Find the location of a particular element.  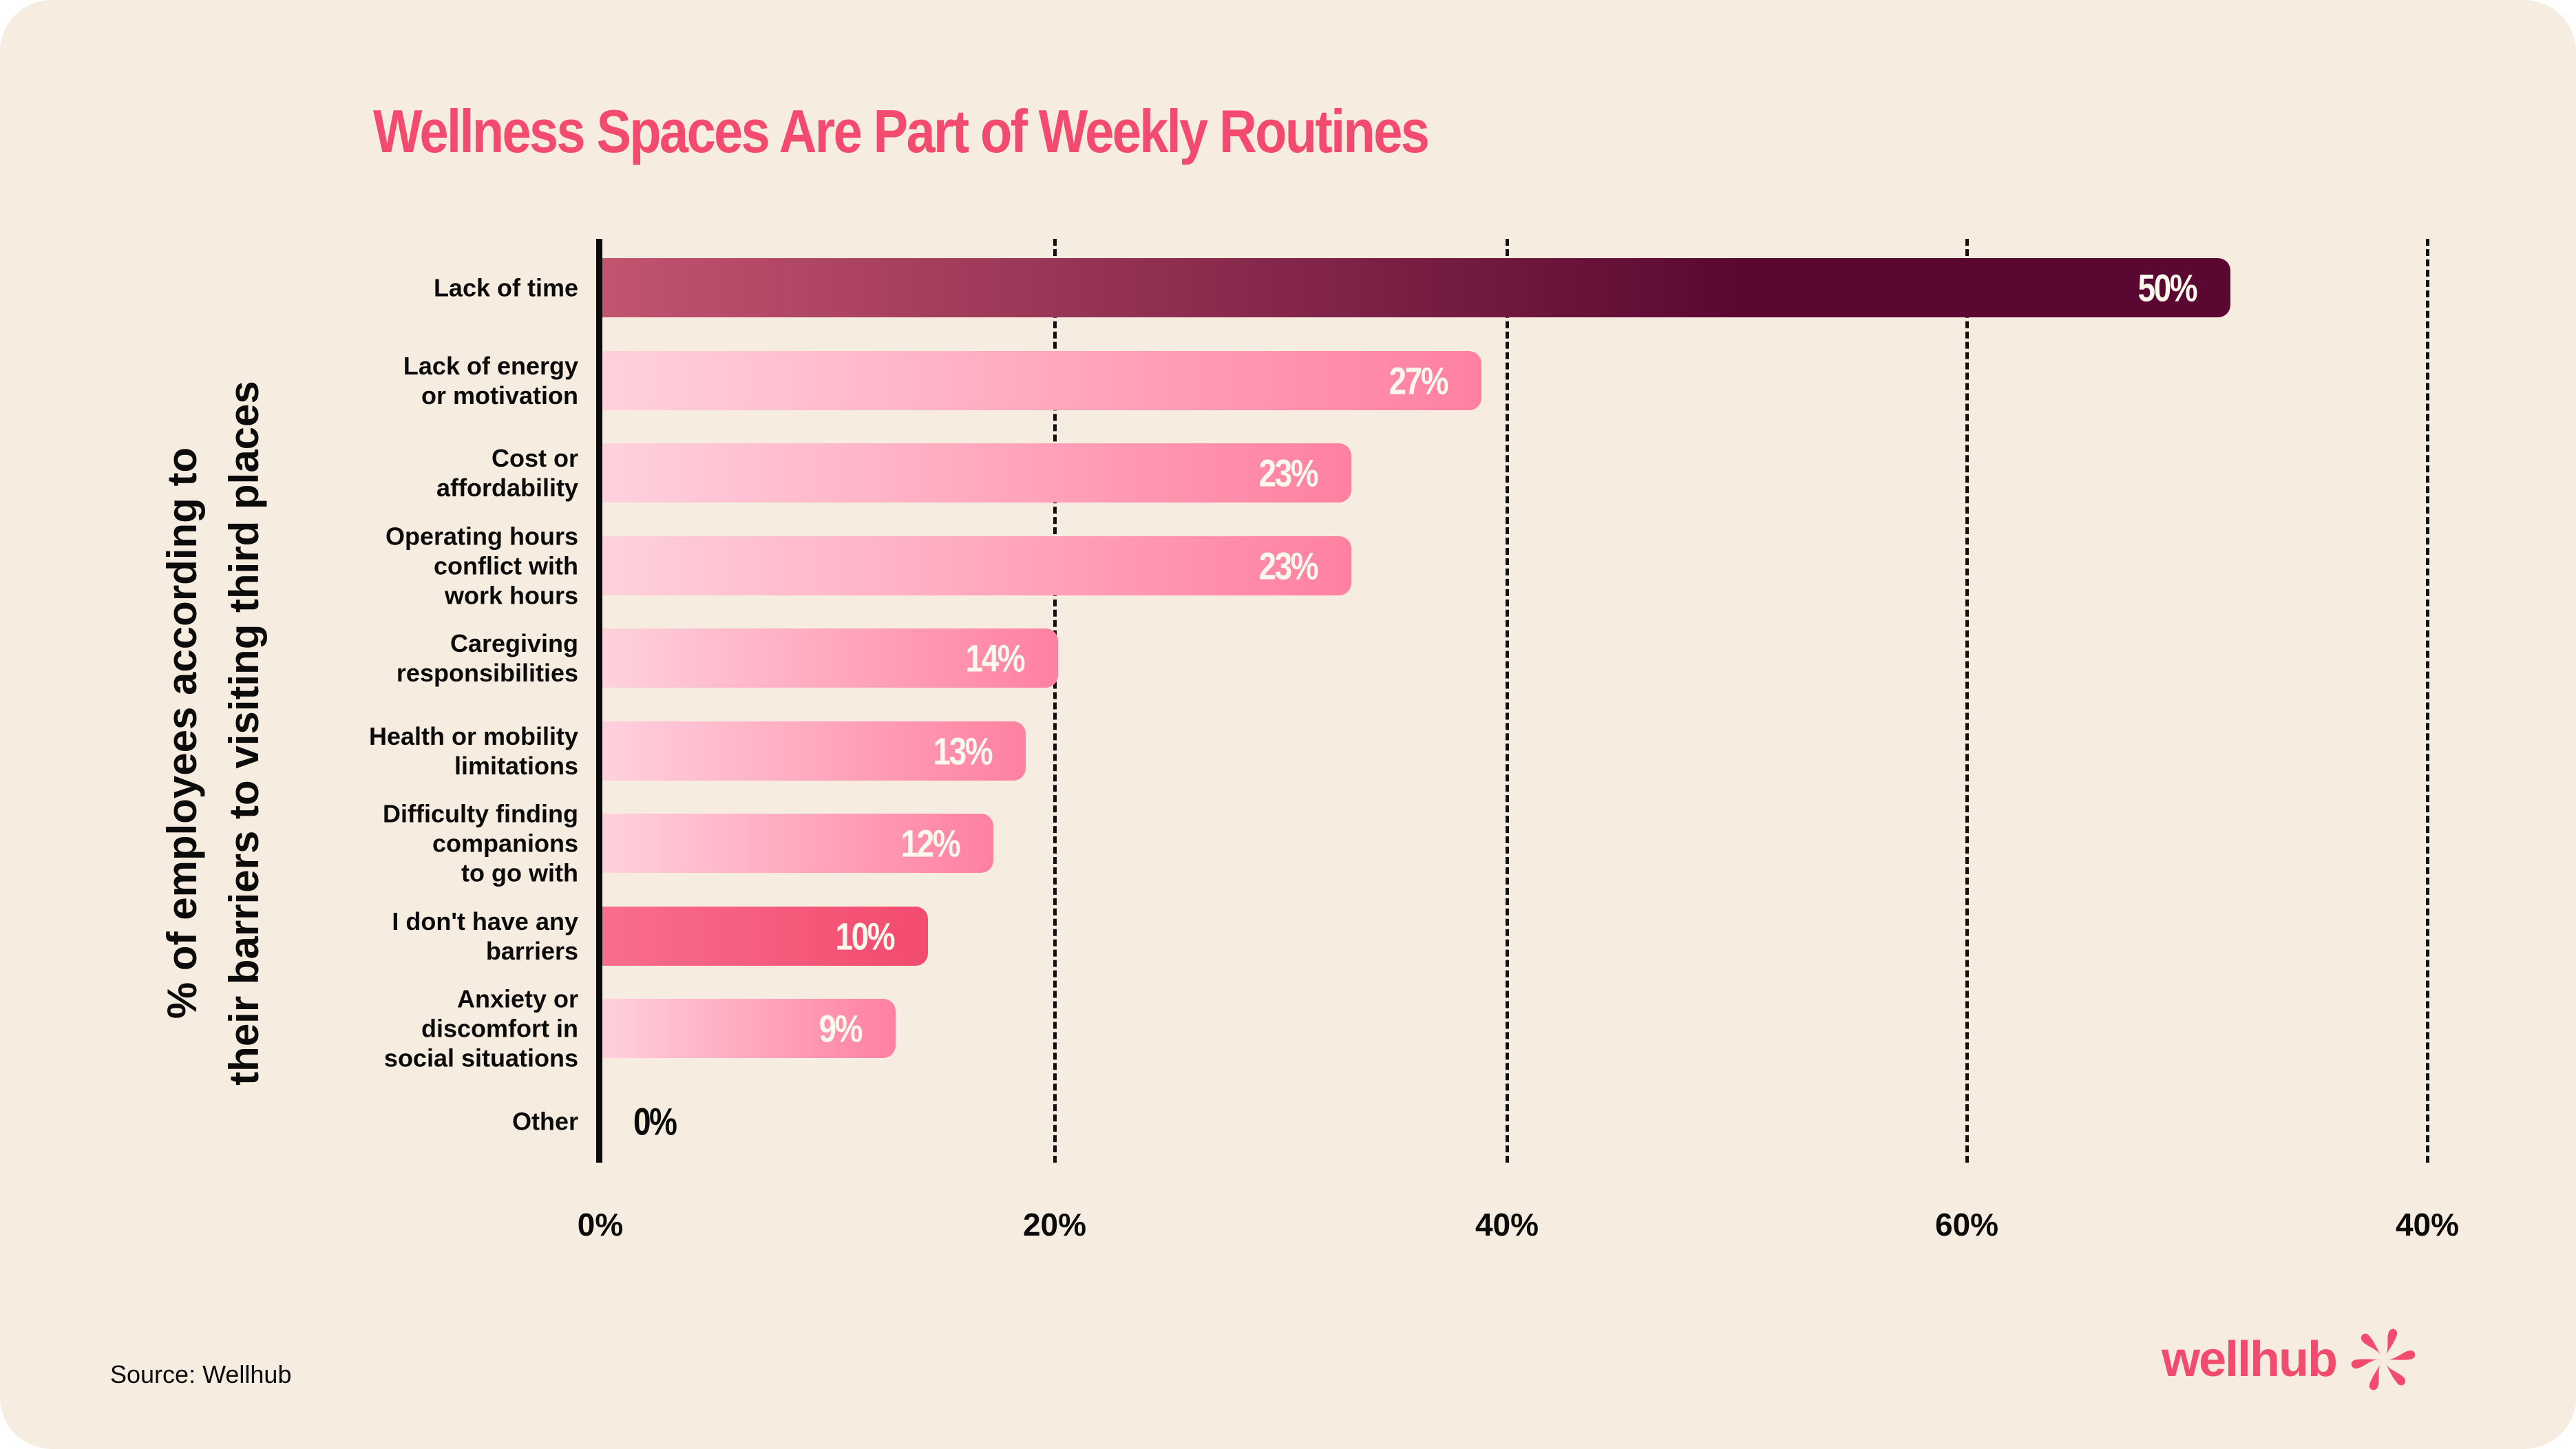

y-axis-label-line-1: % of employees according to is located at coordinates (182, 733).